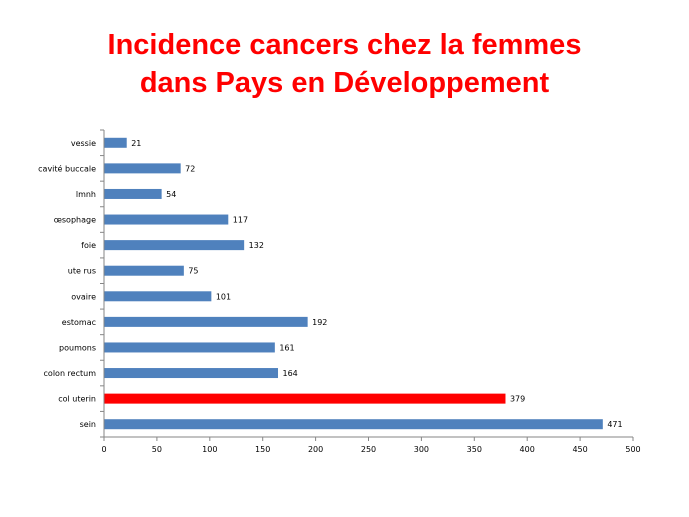  What do you see at coordinates (88, 424) in the screenshot?
I see `category-label: sein` at bounding box center [88, 424].